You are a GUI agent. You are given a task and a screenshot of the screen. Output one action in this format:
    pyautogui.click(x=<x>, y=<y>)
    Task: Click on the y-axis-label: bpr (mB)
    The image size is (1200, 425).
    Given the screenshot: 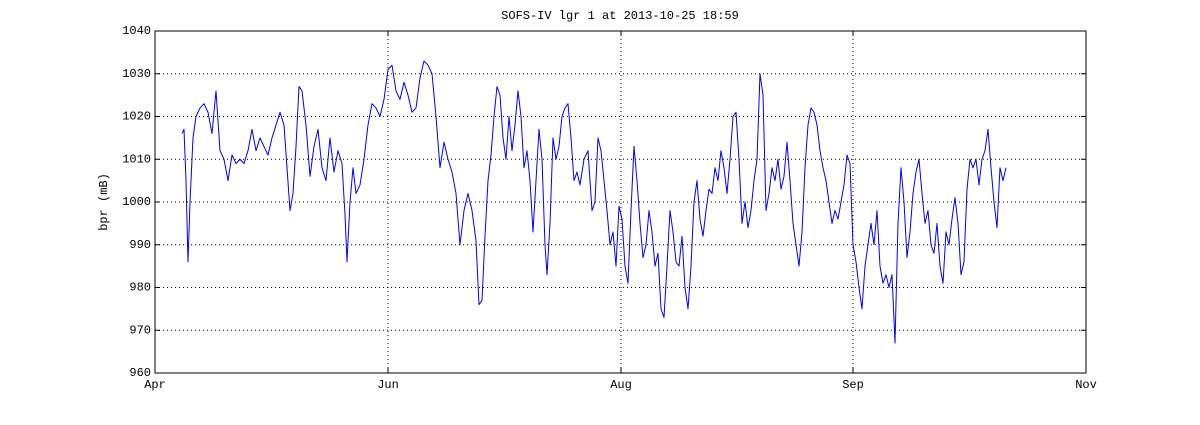 What is the action you would take?
    pyautogui.click(x=104, y=202)
    